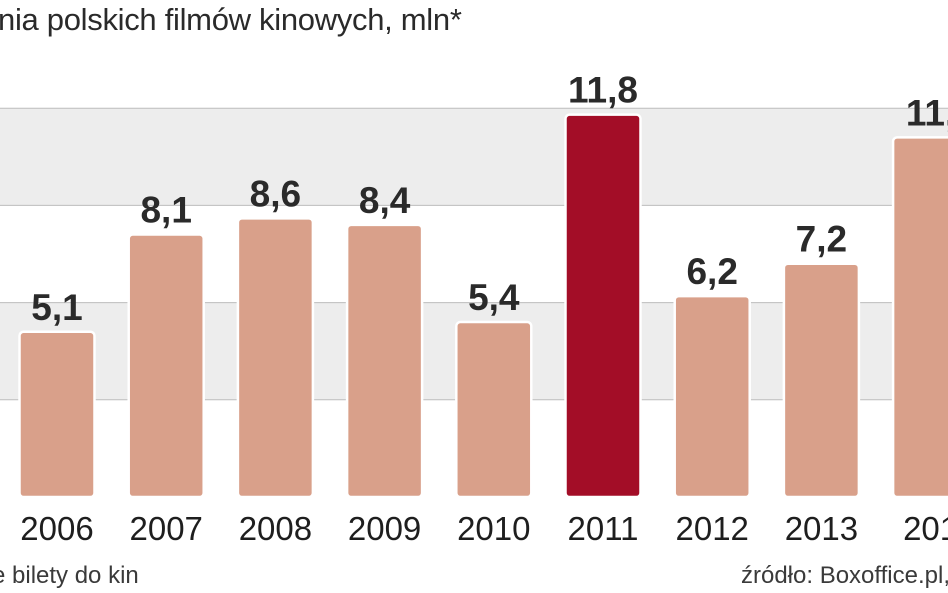 Image resolution: width=948 pixels, height=593 pixels. I want to click on bar-2012, so click(712, 396).